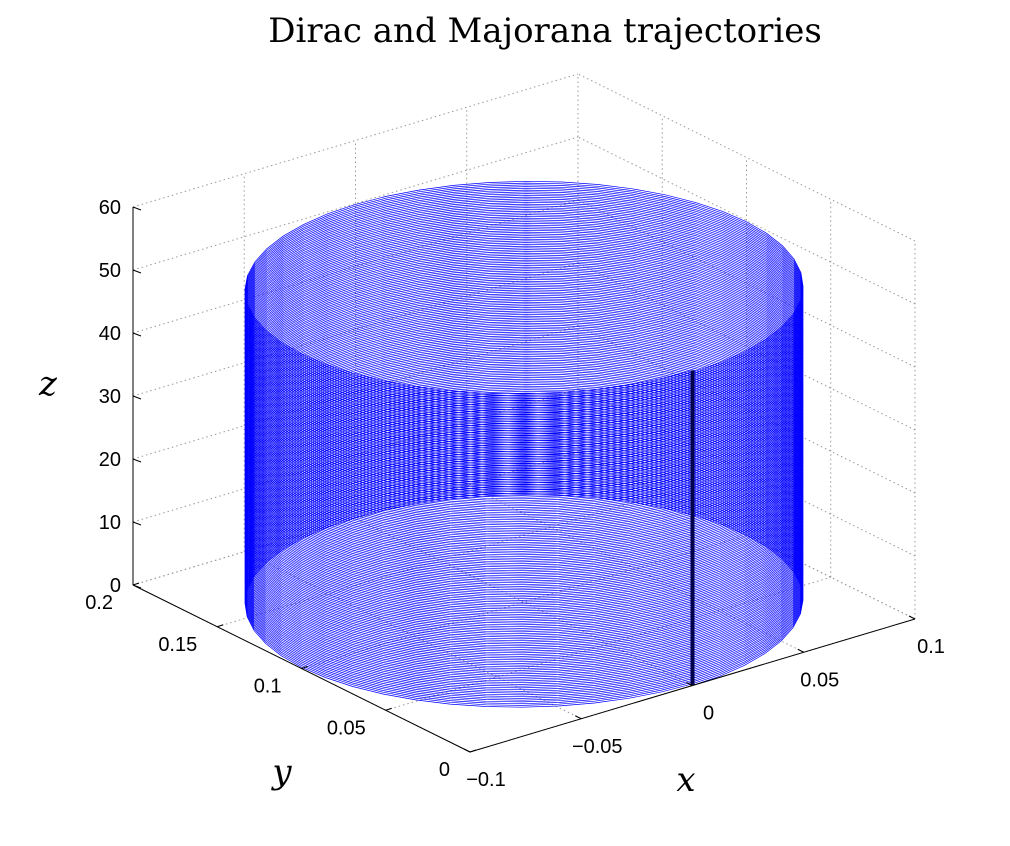  I want to click on x-axis-label: x, so click(685, 780).